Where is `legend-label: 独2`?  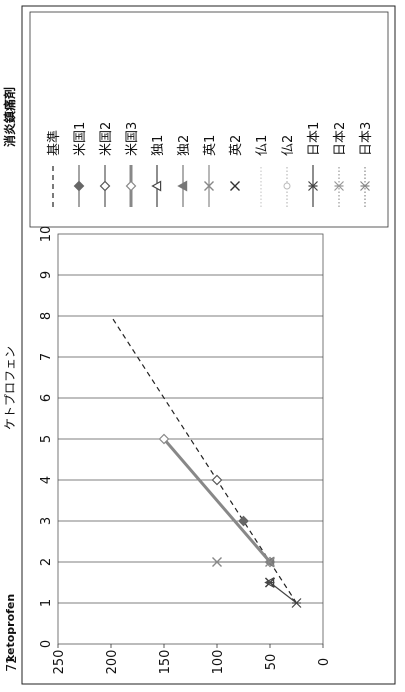 legend-label: 独2 is located at coordinates (184, 145).